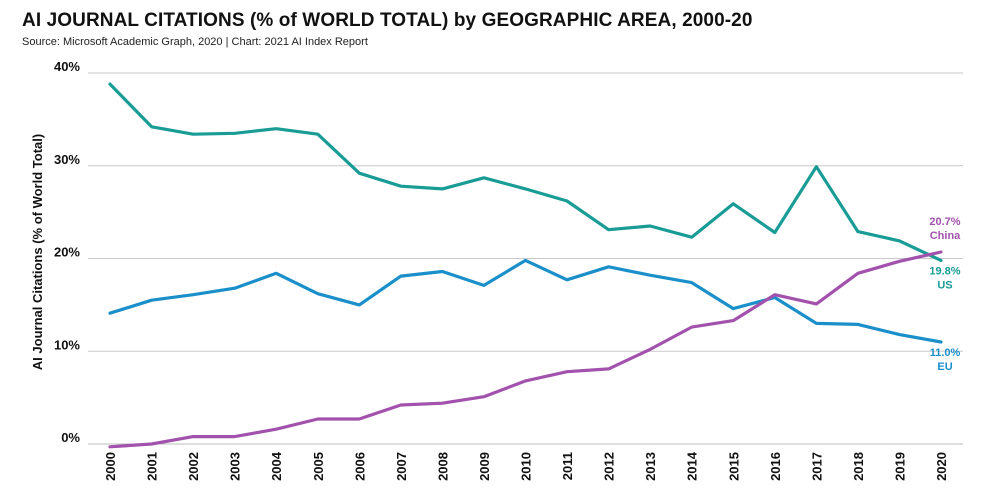 This screenshot has width=1000, height=493. What do you see at coordinates (944, 285) in the screenshot?
I see `series-name-label: US` at bounding box center [944, 285].